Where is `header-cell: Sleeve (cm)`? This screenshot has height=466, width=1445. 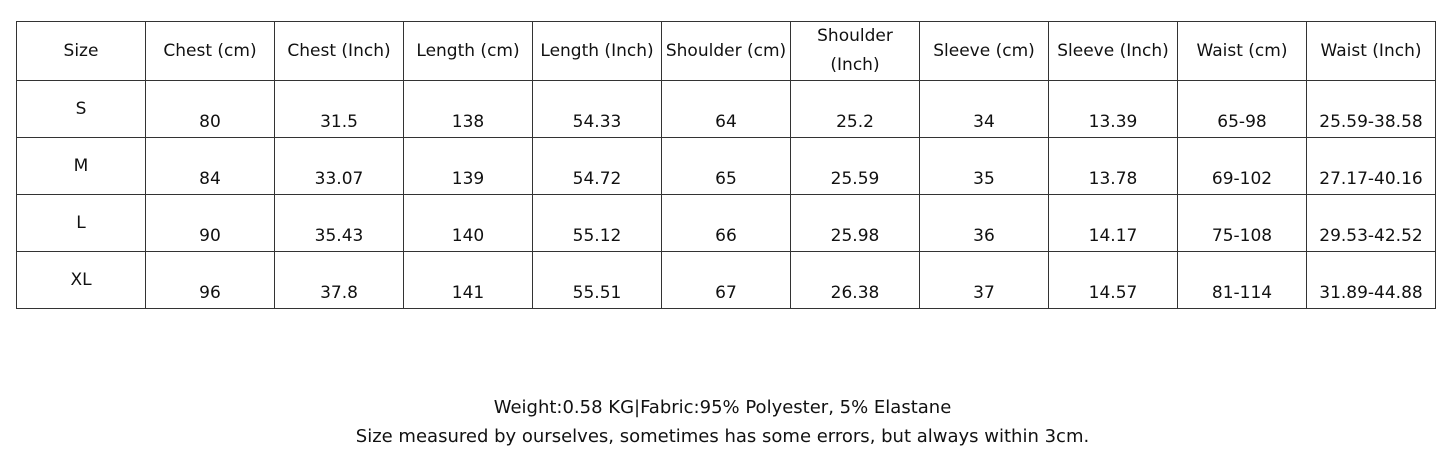 header-cell: Sleeve (cm) is located at coordinates (984, 51).